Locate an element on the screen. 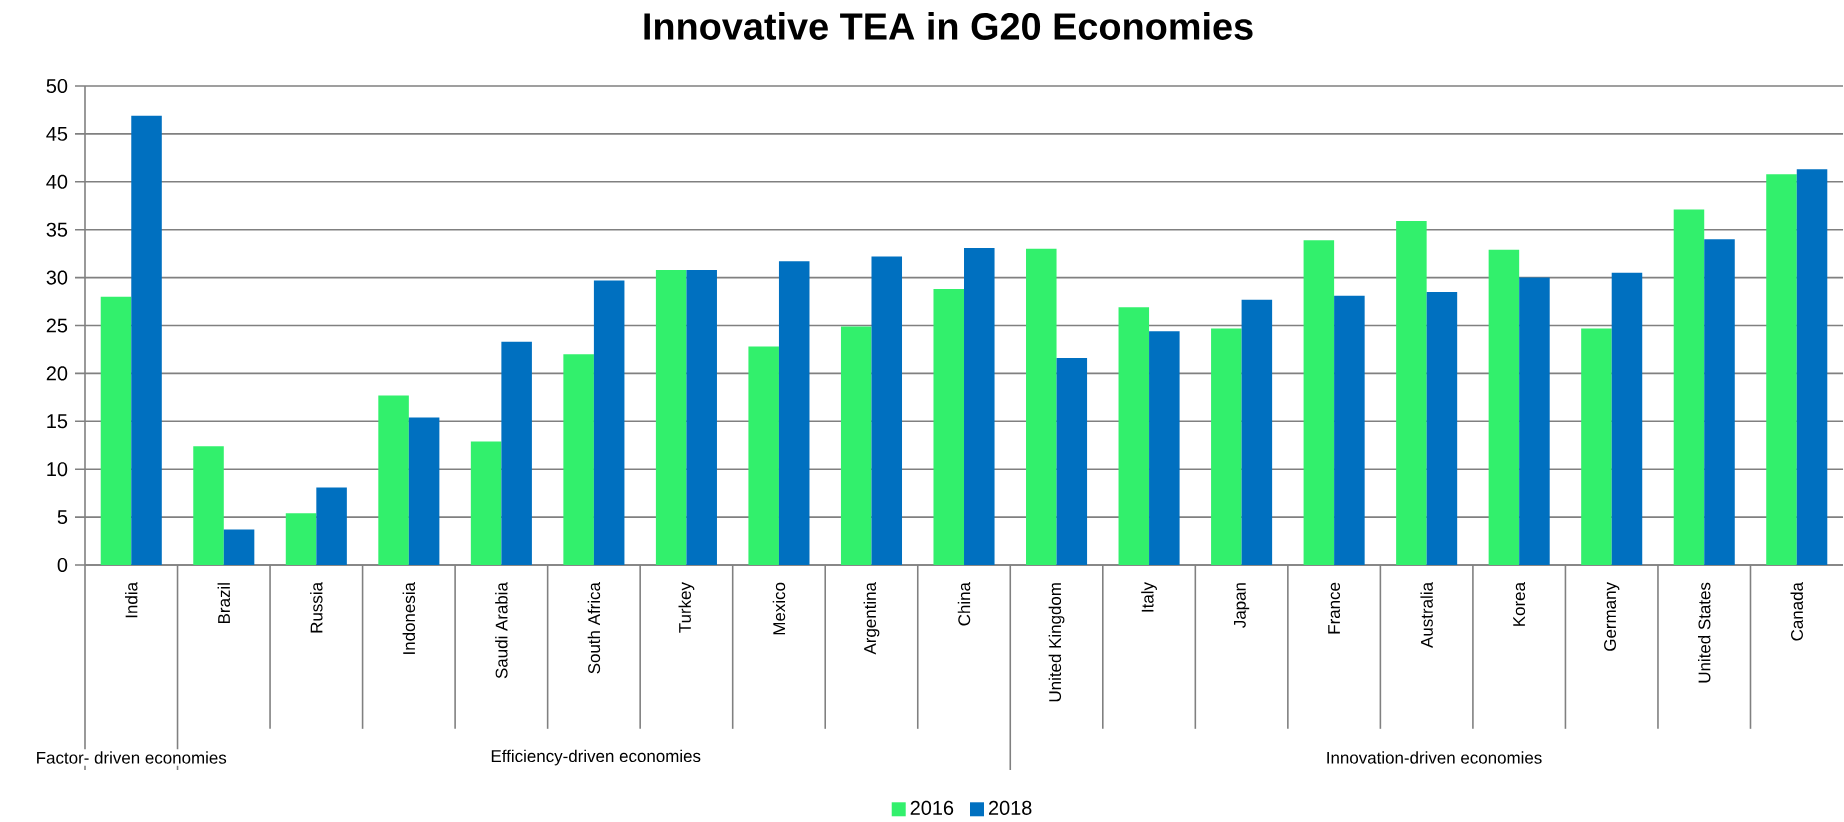 The height and width of the screenshot is (822, 1844). y-tick-label: 0 is located at coordinates (62, 565).